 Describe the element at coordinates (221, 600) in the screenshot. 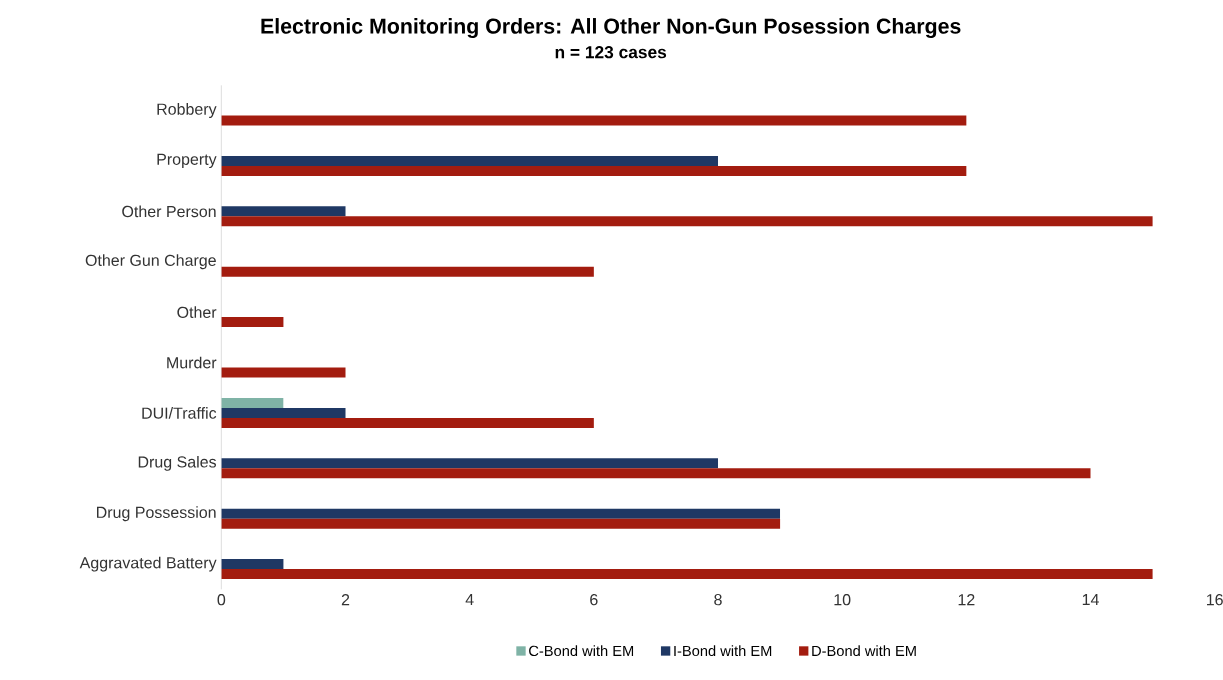

I see `x-tick-label: 0` at that location.